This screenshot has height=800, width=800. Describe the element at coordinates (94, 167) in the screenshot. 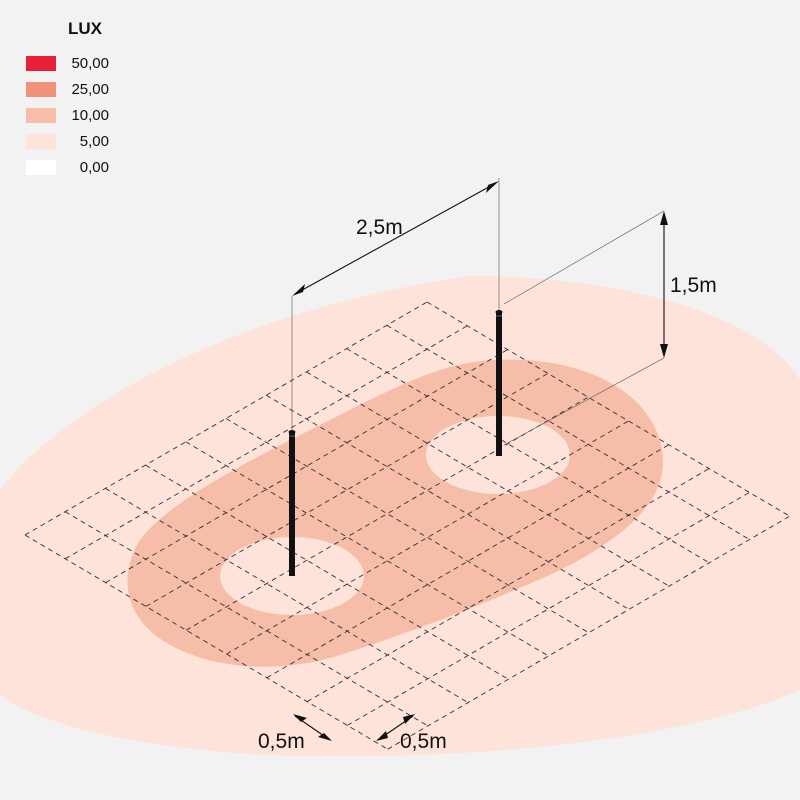

I see `legend-value: 0,00` at that location.